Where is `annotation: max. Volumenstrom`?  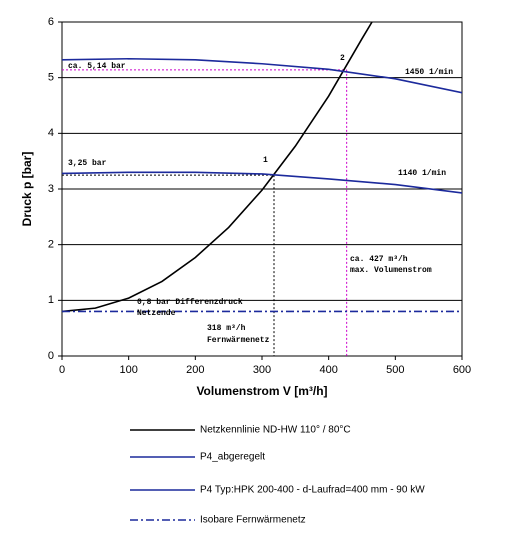
annotation: max. Volumenstrom is located at coordinates (391, 270).